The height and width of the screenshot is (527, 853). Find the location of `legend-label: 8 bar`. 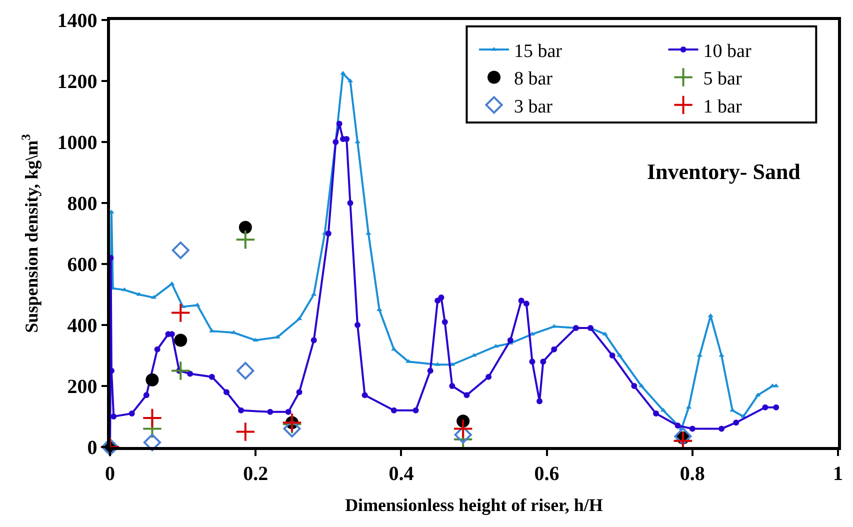

legend-label: 8 bar is located at coordinates (534, 79).